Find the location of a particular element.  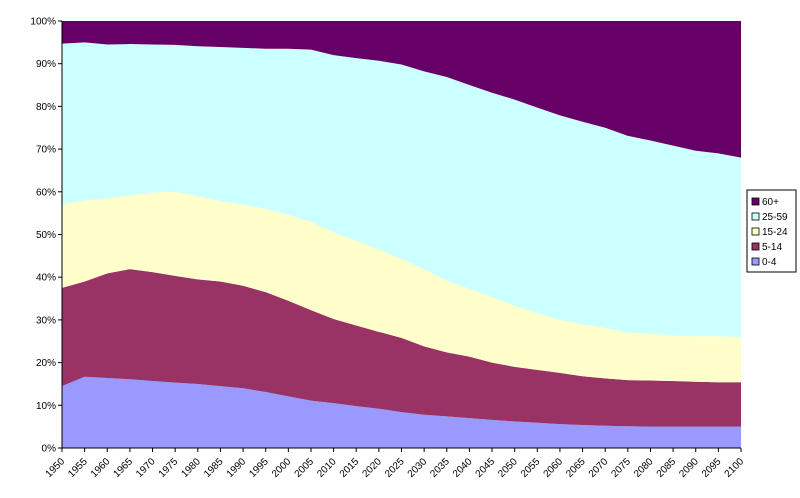

x-tick-label: 2005 is located at coordinates (305, 468).